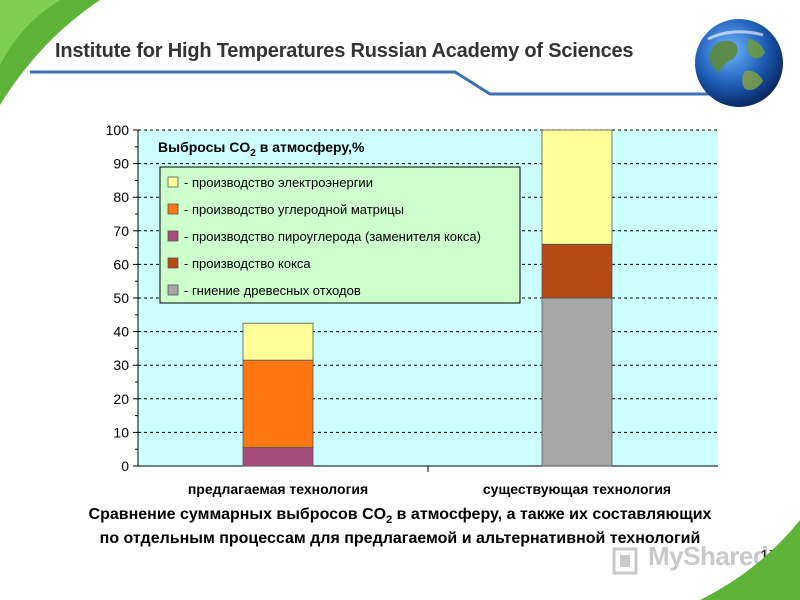 The width and height of the screenshot is (800, 600). I want to click on legend-box, so click(340, 235).